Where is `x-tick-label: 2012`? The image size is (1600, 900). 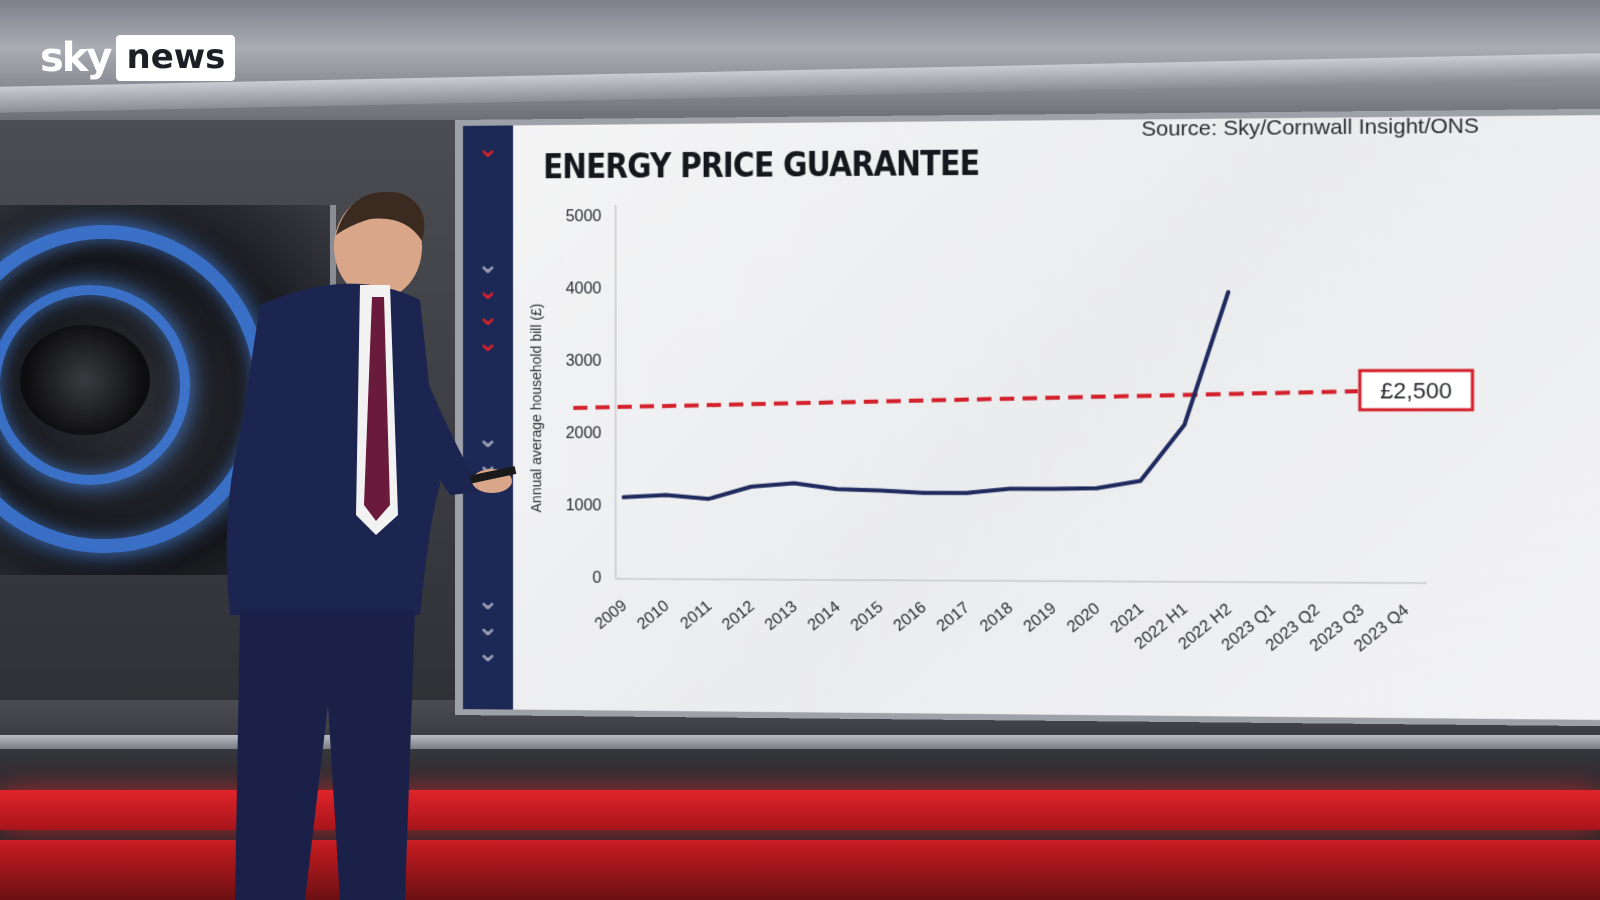
x-tick-label: 2012 is located at coordinates (738, 616).